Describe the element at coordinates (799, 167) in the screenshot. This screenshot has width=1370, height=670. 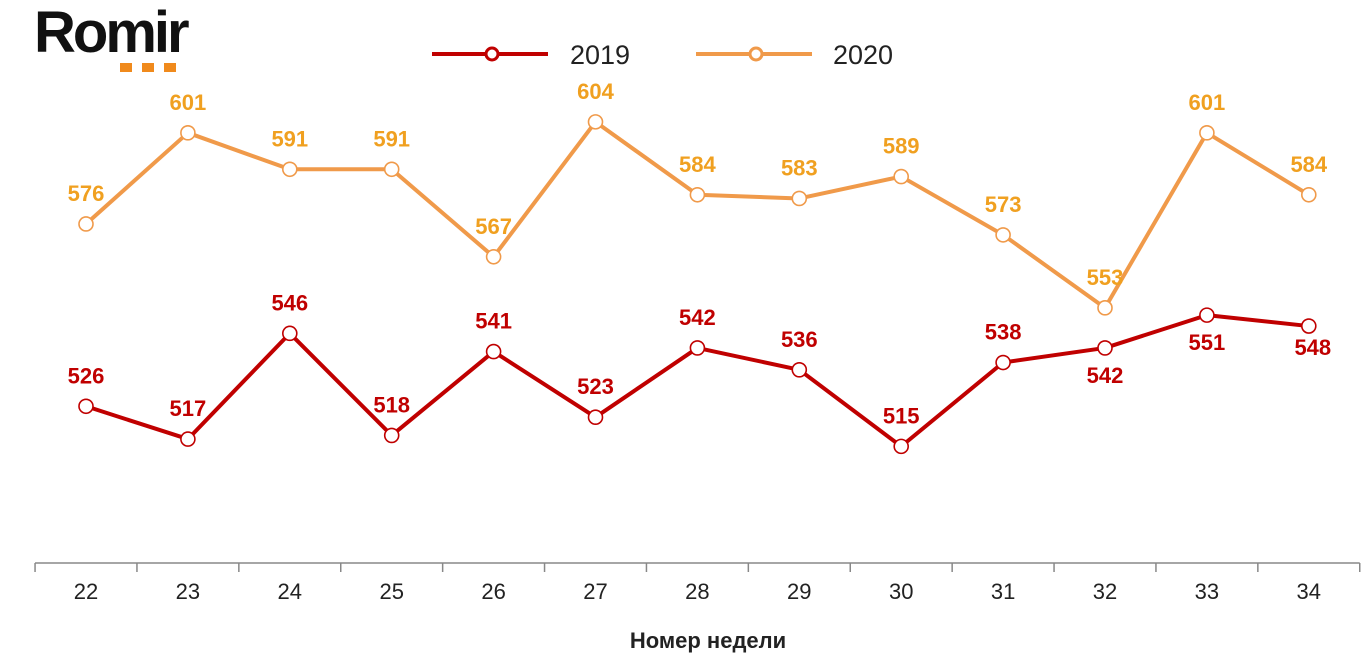
I see `data-label-2020: 583` at that location.